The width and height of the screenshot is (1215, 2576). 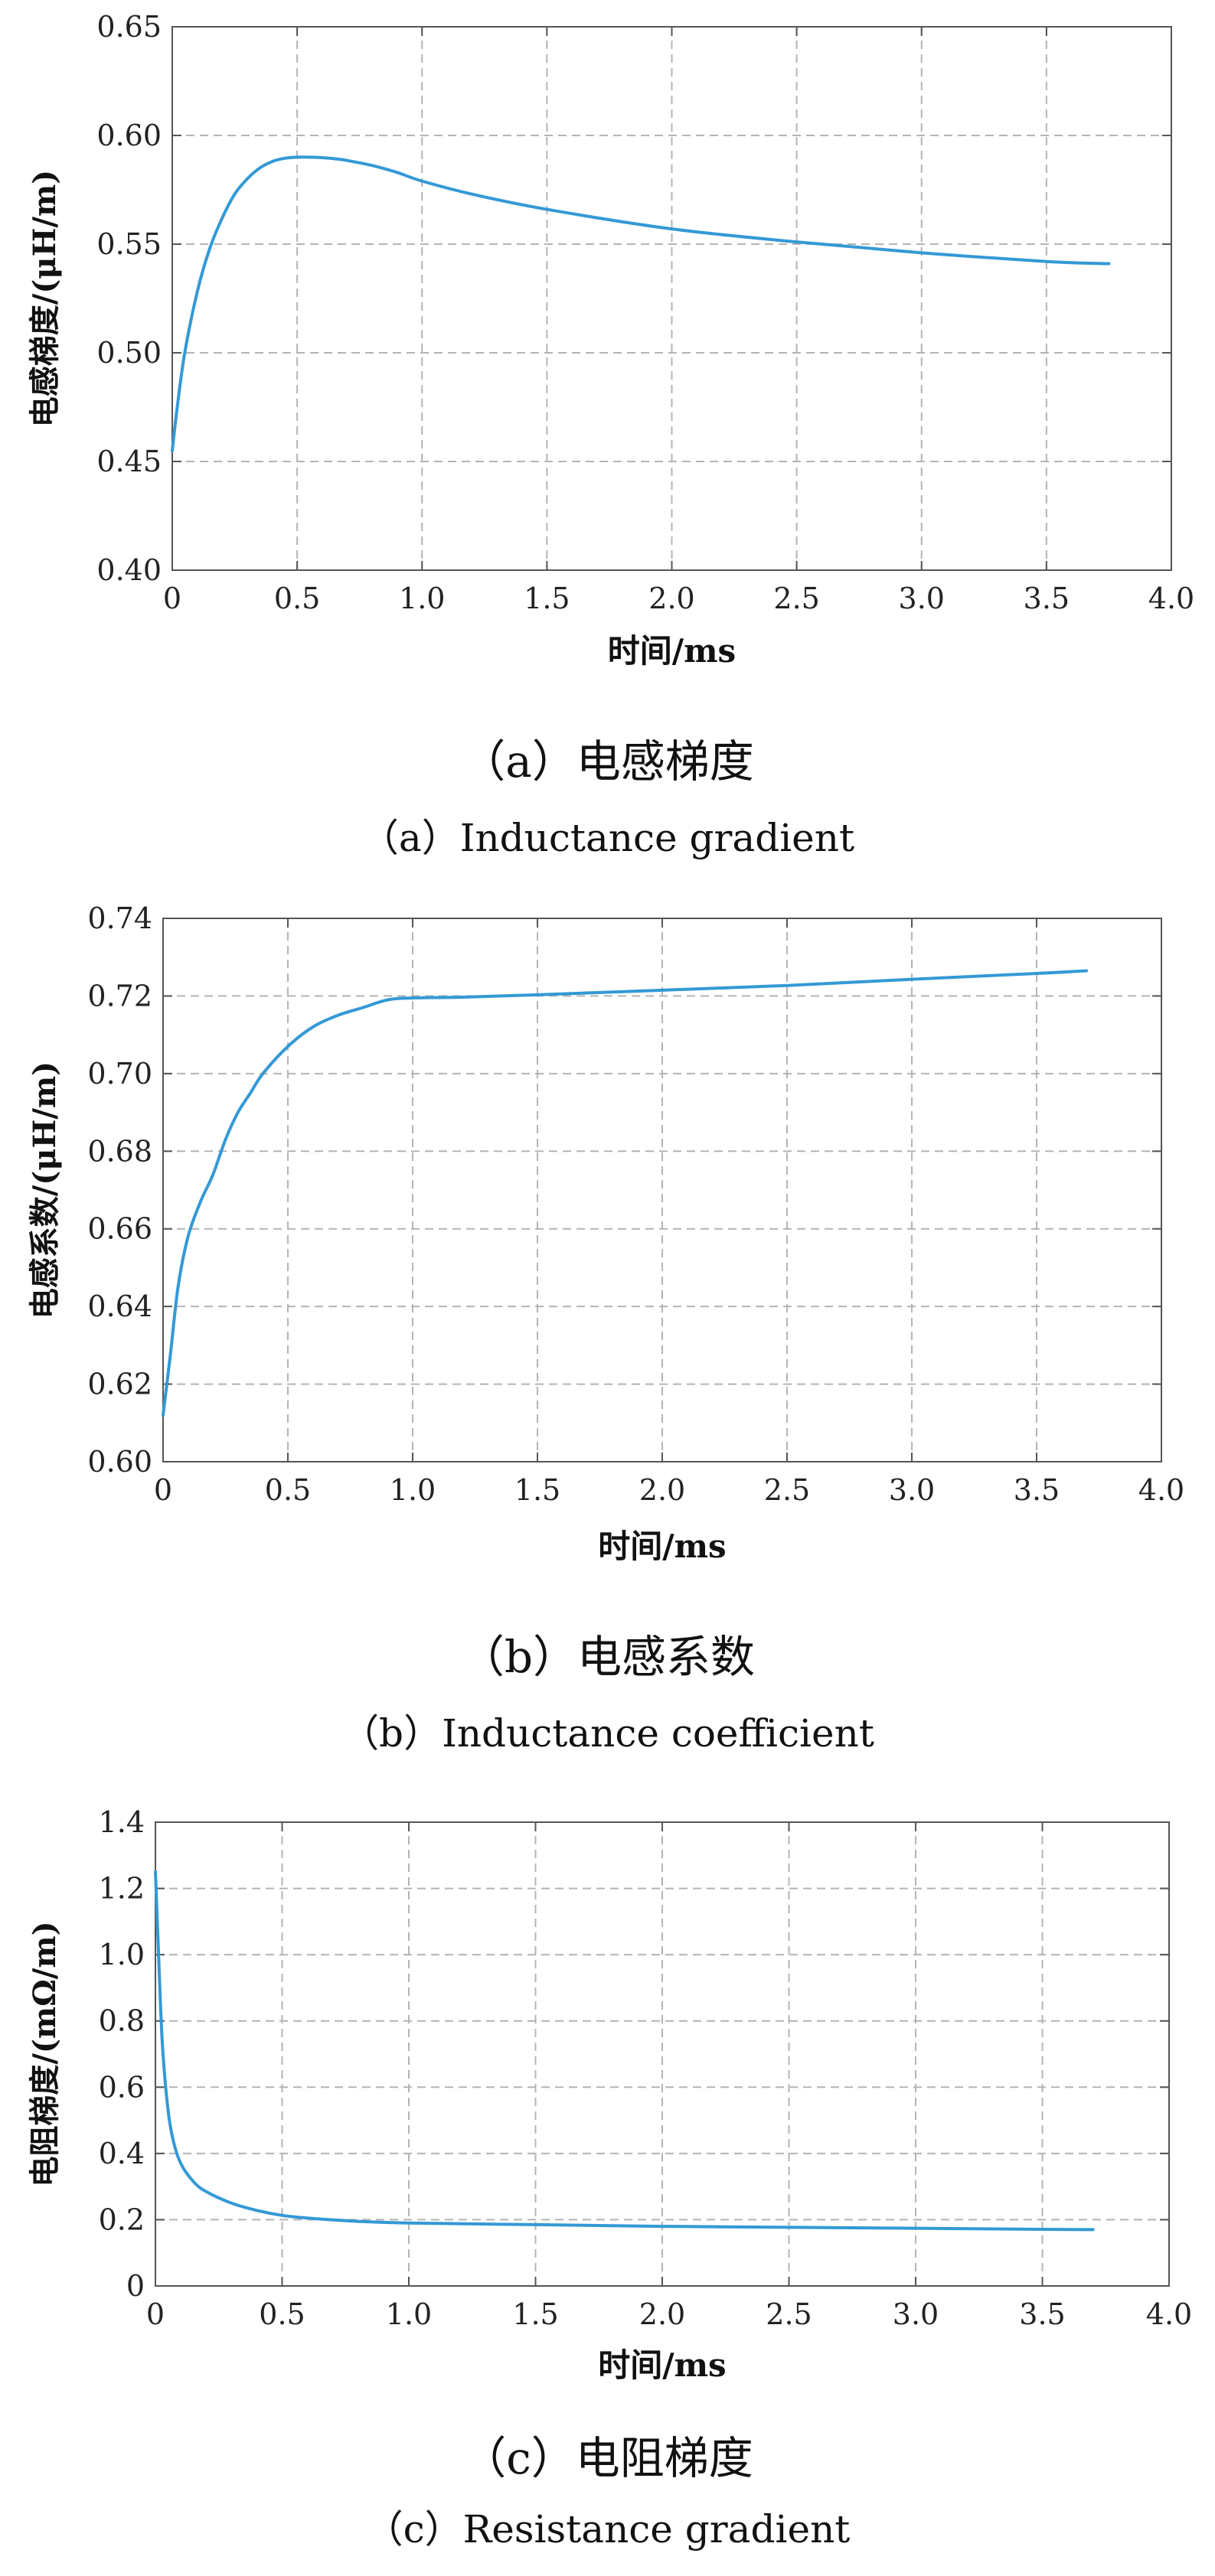 I want to click on y-tick-label: 0.62, so click(x=120, y=1384).